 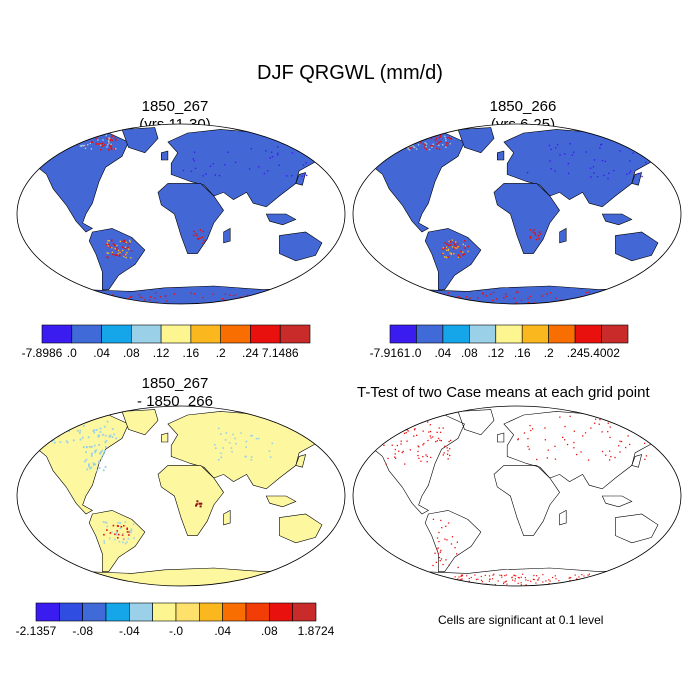 I want to click on landmass-samerica, so click(x=117, y=259).